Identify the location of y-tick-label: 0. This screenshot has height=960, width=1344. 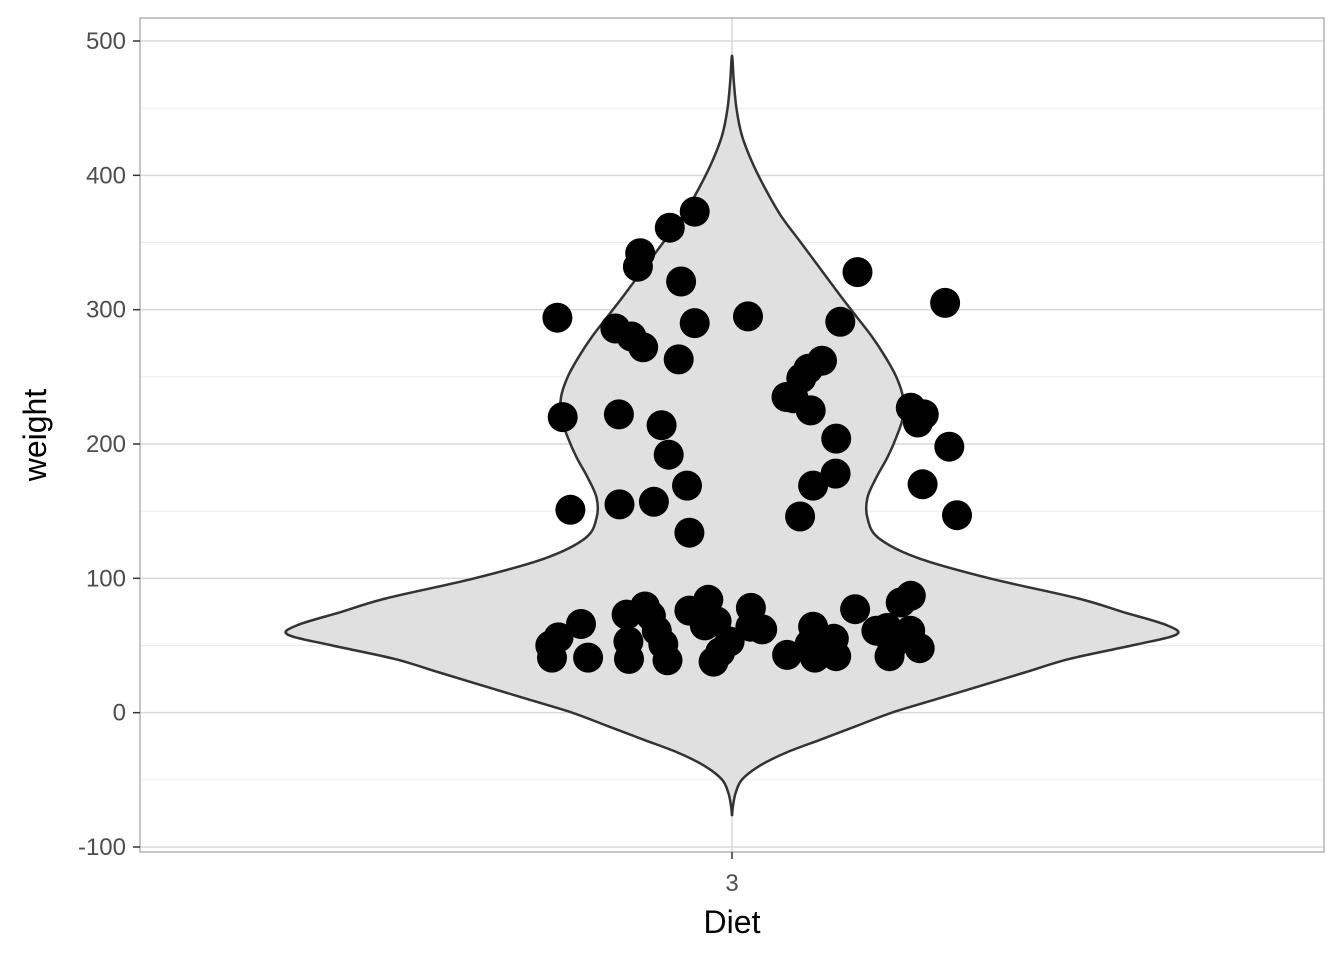
(119, 713).